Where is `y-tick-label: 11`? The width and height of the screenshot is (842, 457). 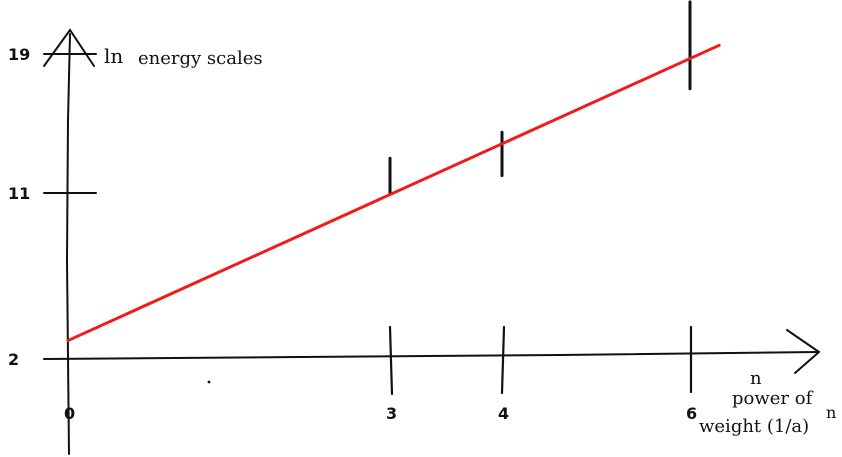
y-tick-label: 11 is located at coordinates (19, 193).